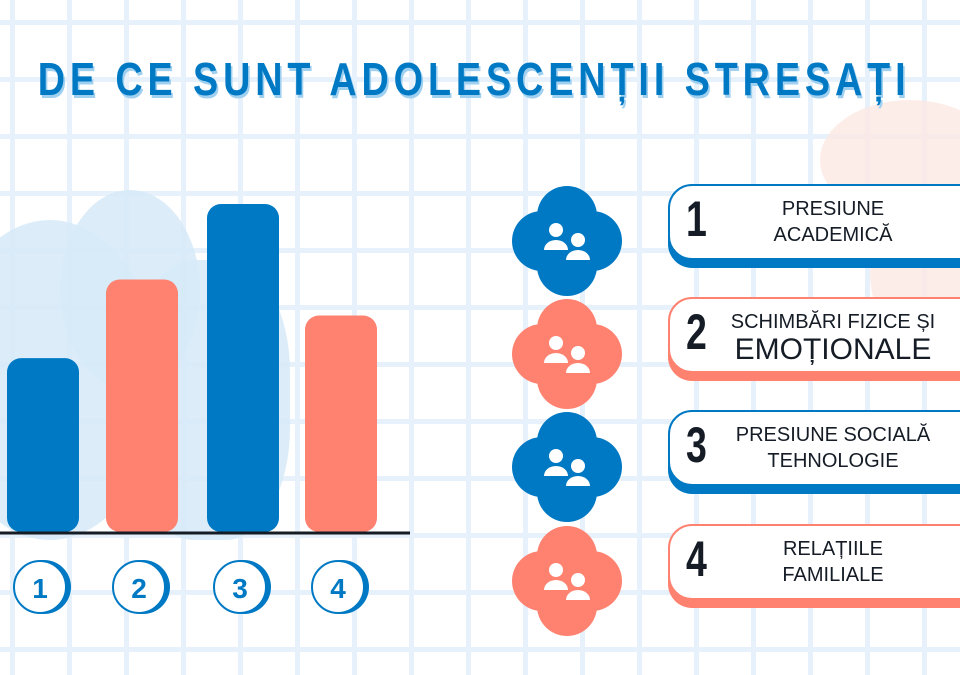 Image resolution: width=960 pixels, height=675 pixels. Describe the element at coordinates (833, 562) in the screenshot. I see `reason-text: RELAȚIILE FAMILIALE` at that location.